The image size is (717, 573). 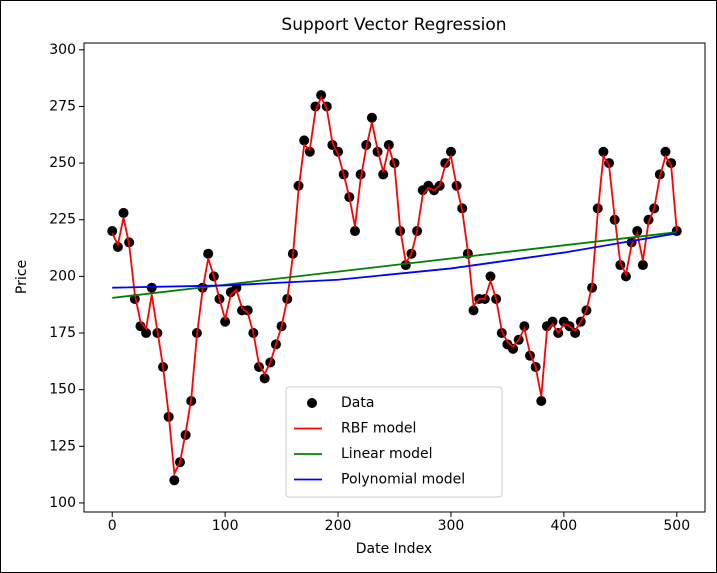 What do you see at coordinates (378, 429) in the screenshot?
I see `legend-label: RBF model` at bounding box center [378, 429].